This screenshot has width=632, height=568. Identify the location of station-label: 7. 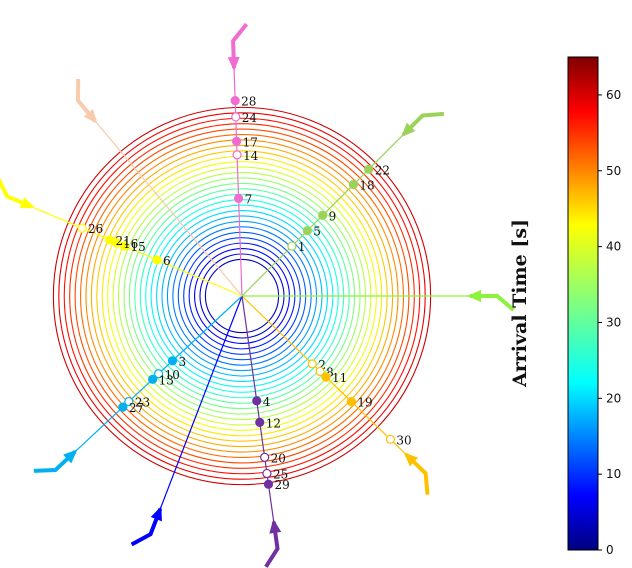
(249, 199).